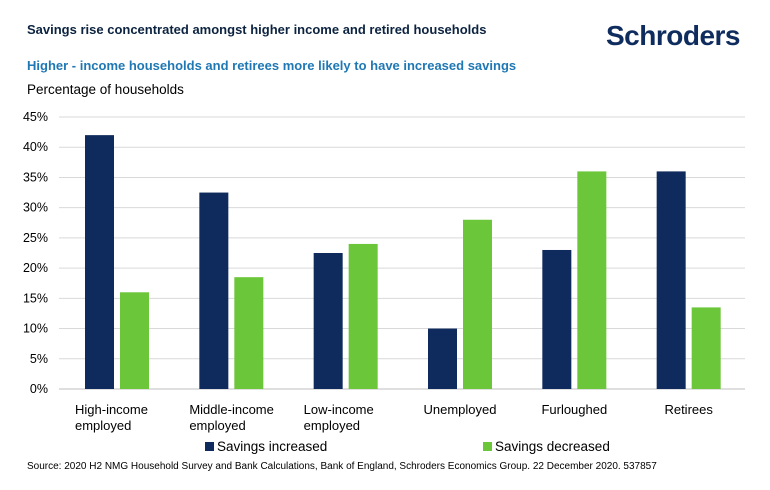  What do you see at coordinates (35, 329) in the screenshot?
I see `y-tick-label: 10%` at bounding box center [35, 329].